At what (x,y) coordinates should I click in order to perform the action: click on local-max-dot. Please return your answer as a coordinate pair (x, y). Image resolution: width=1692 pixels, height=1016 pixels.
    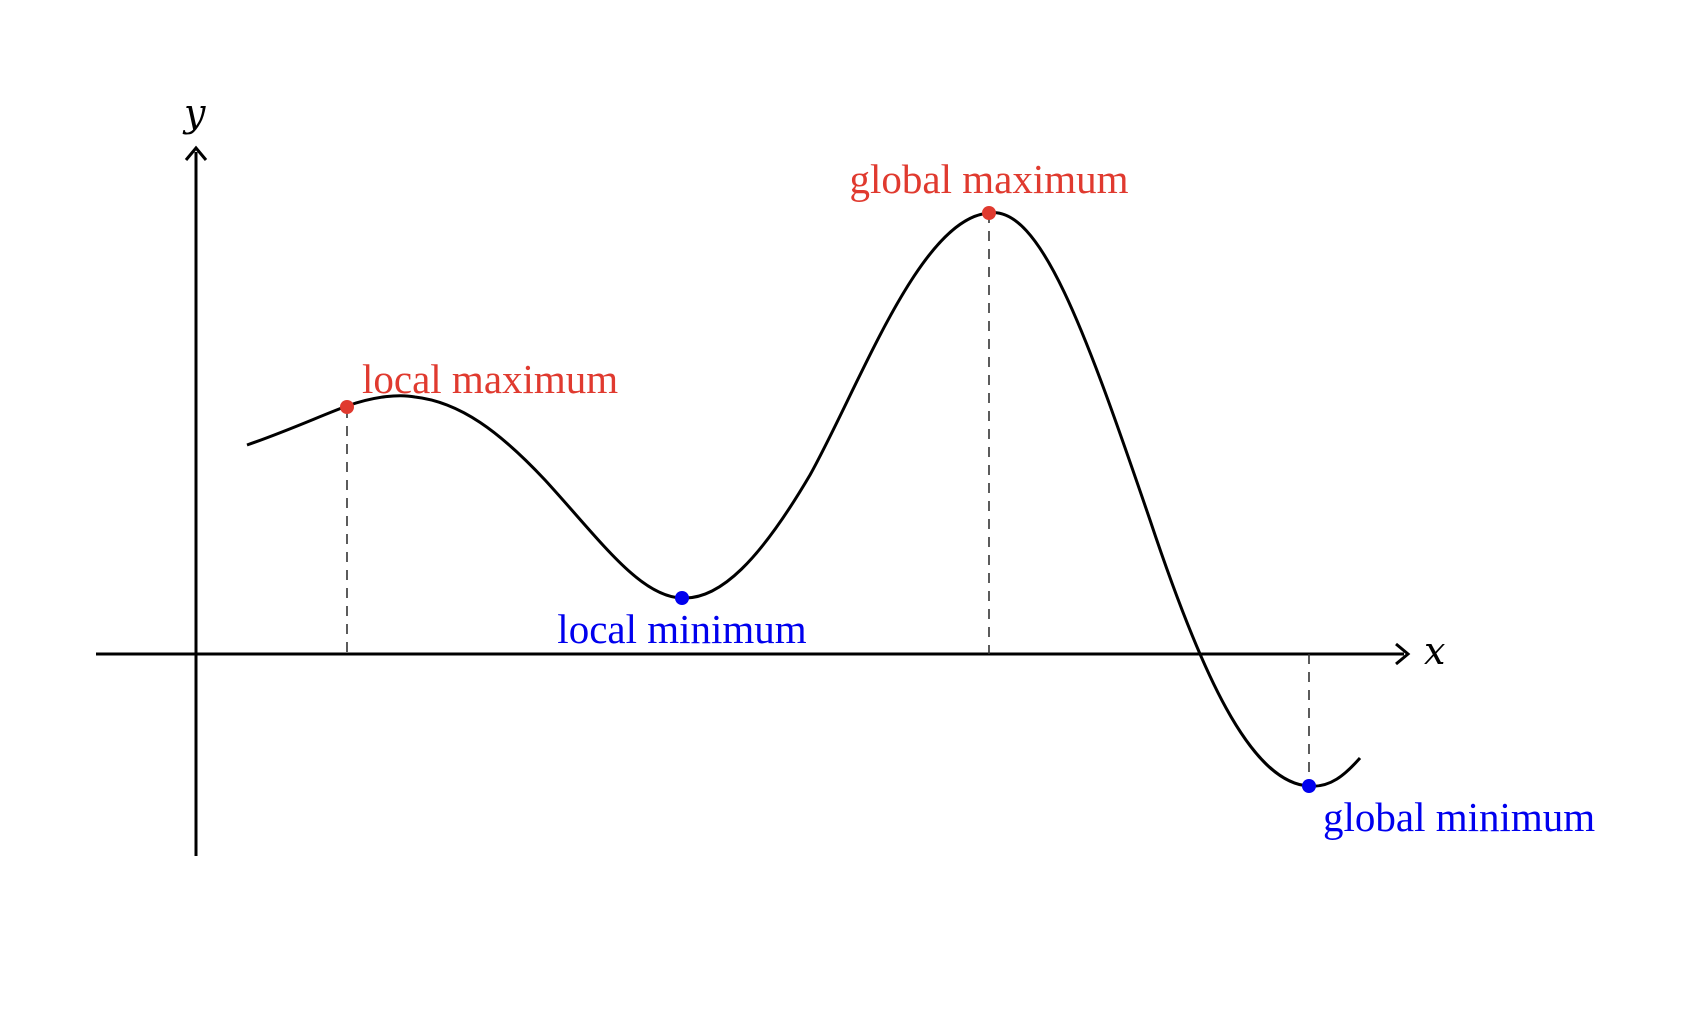
    Looking at the image, I should click on (347, 407).